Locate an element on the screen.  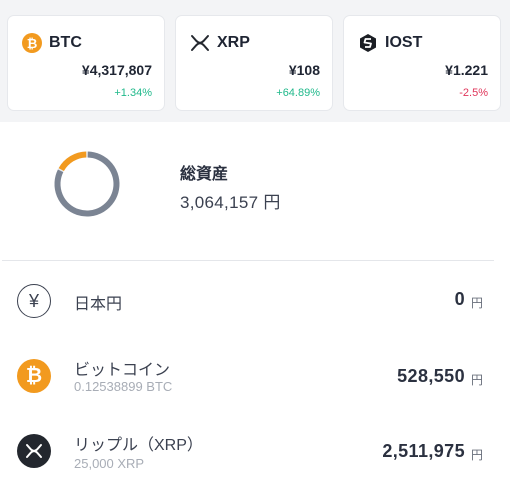
ticker-price: ¥4,317,807 is located at coordinates (116, 70).